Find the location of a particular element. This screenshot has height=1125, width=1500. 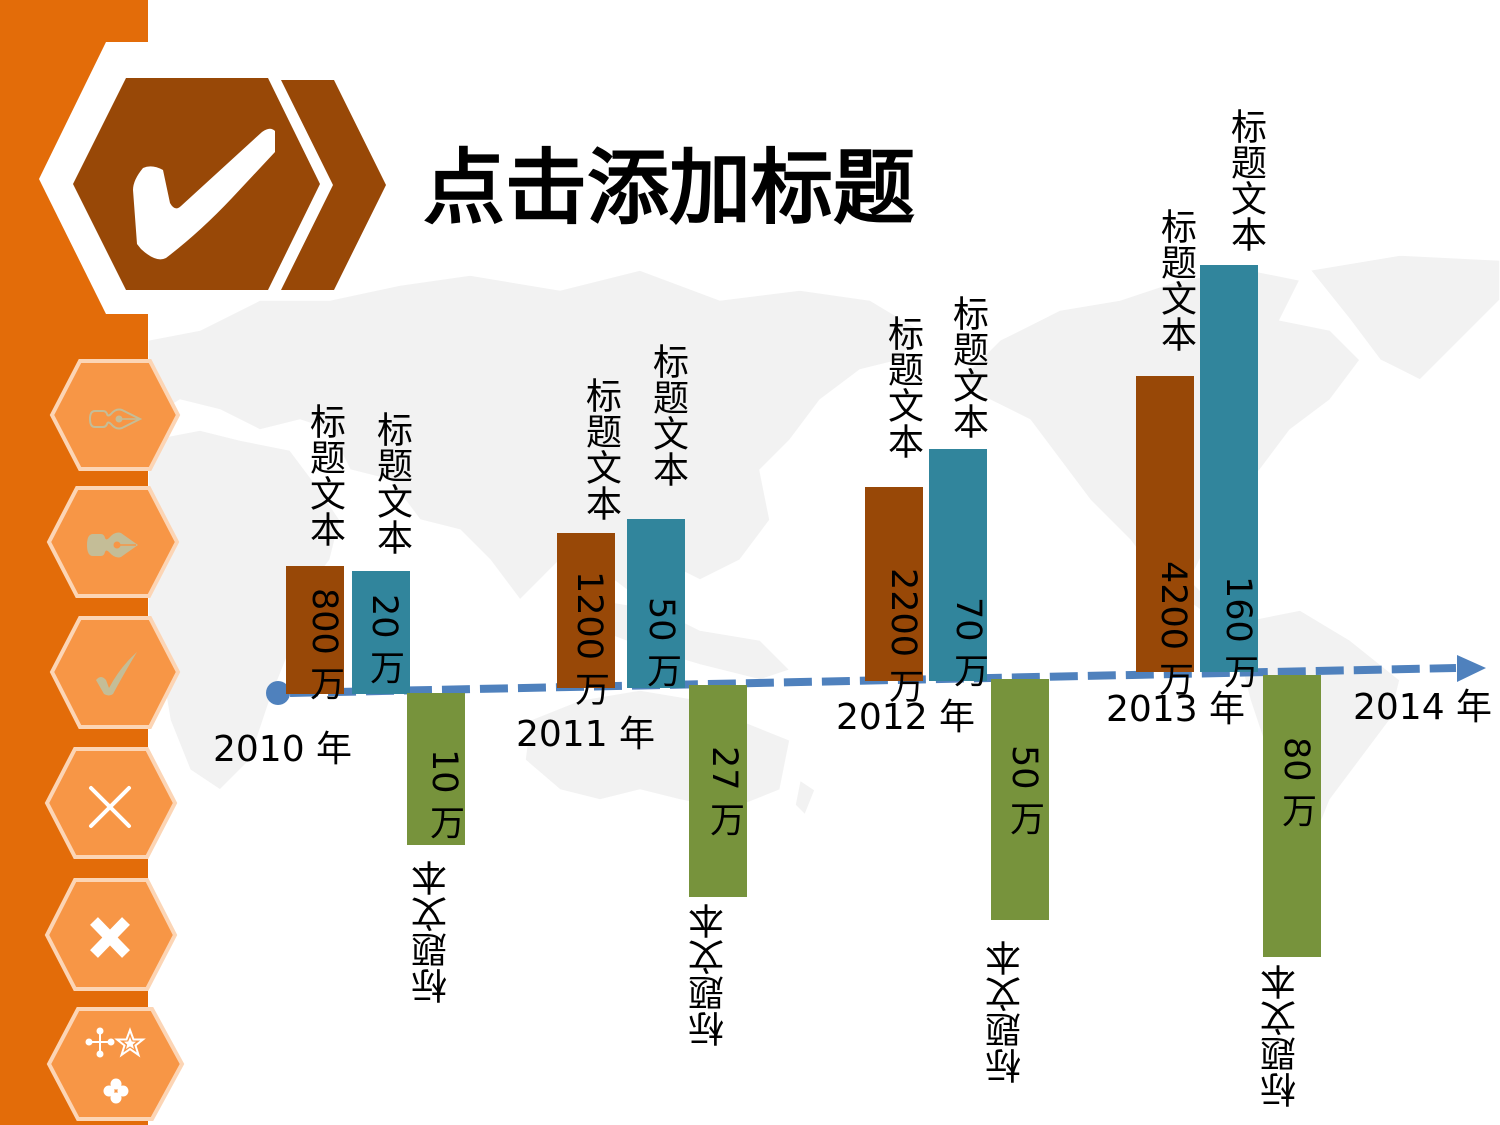

bar-2013-teal-value: 160 万 is located at coordinates (1238, 632).